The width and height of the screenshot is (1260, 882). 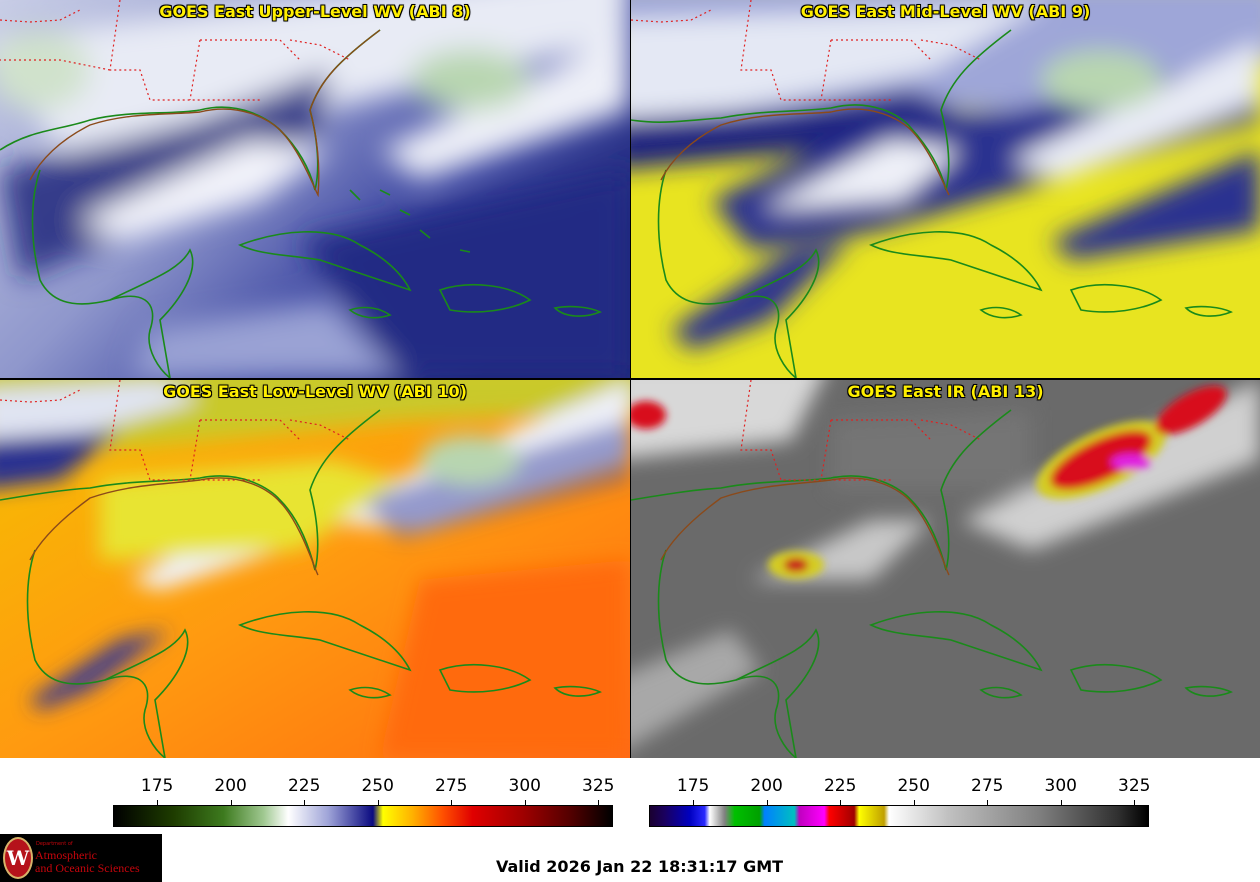 What do you see at coordinates (640, 866) in the screenshot?
I see `valid-time: Valid 2026 Jan 22 18:31:17 GMT` at bounding box center [640, 866].